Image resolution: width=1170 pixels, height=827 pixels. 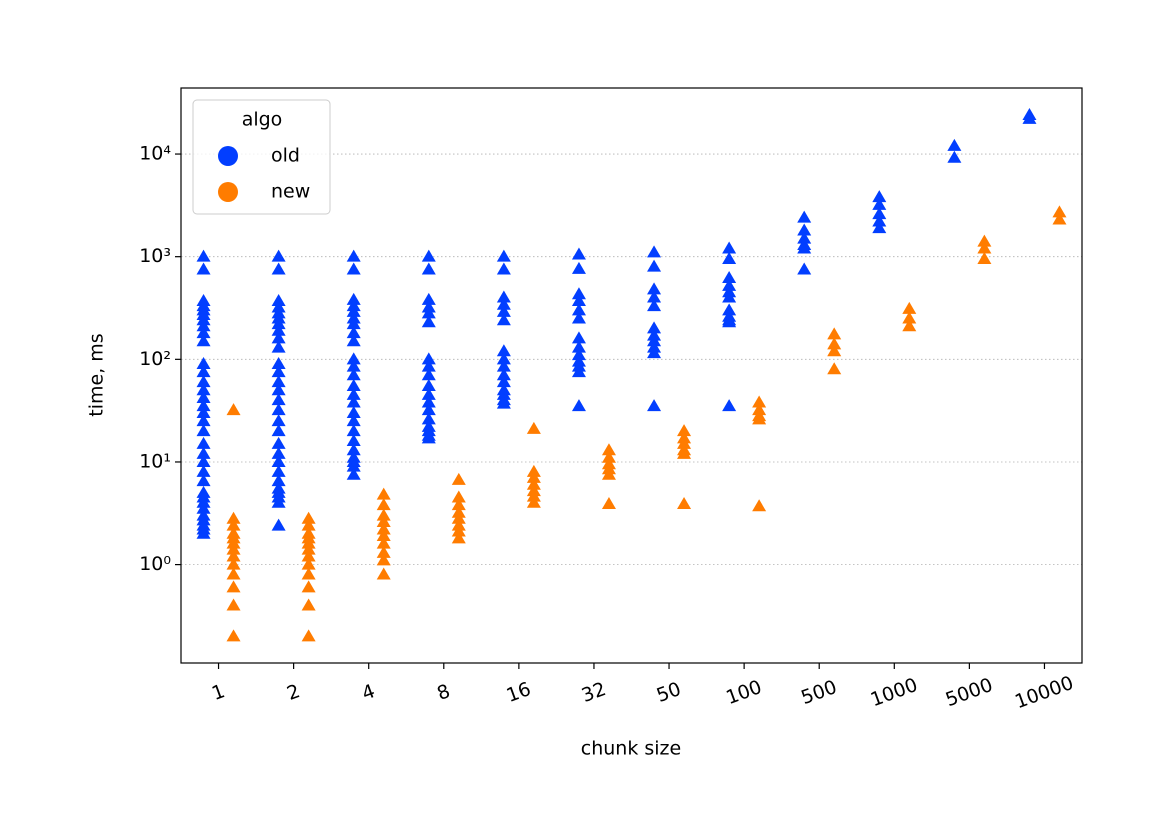 I want to click on x-tick-label: 1, so click(x=218, y=692).